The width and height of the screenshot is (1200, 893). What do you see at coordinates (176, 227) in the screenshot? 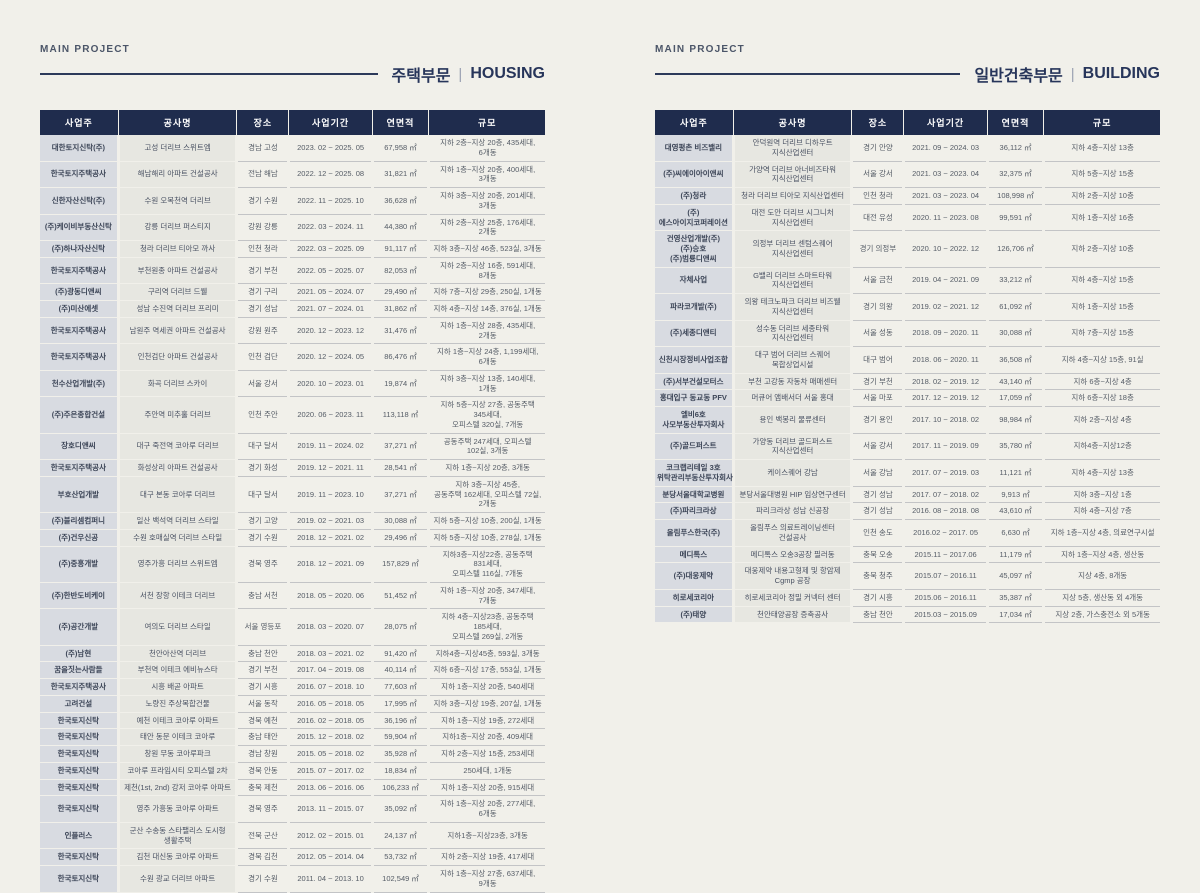
I see `cell-project: 강릉 더리브 퍼스티지` at bounding box center [176, 227].